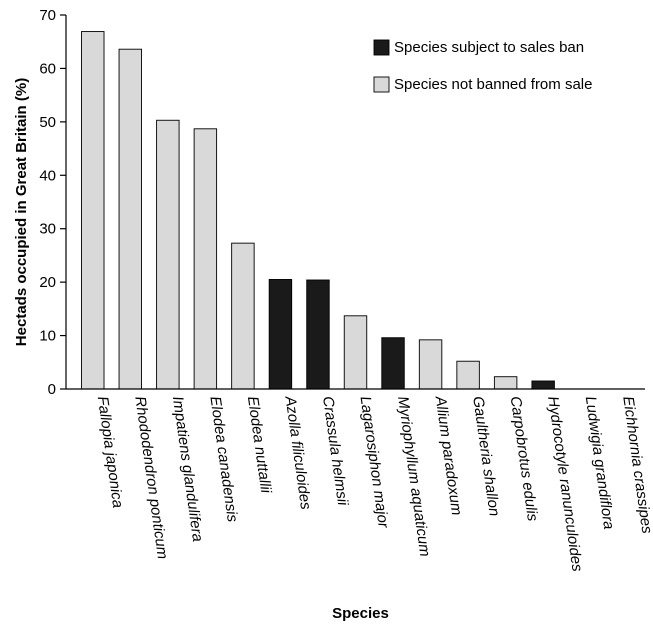  I want to click on x-tick-label: Crassula helmsii, so click(335, 451).